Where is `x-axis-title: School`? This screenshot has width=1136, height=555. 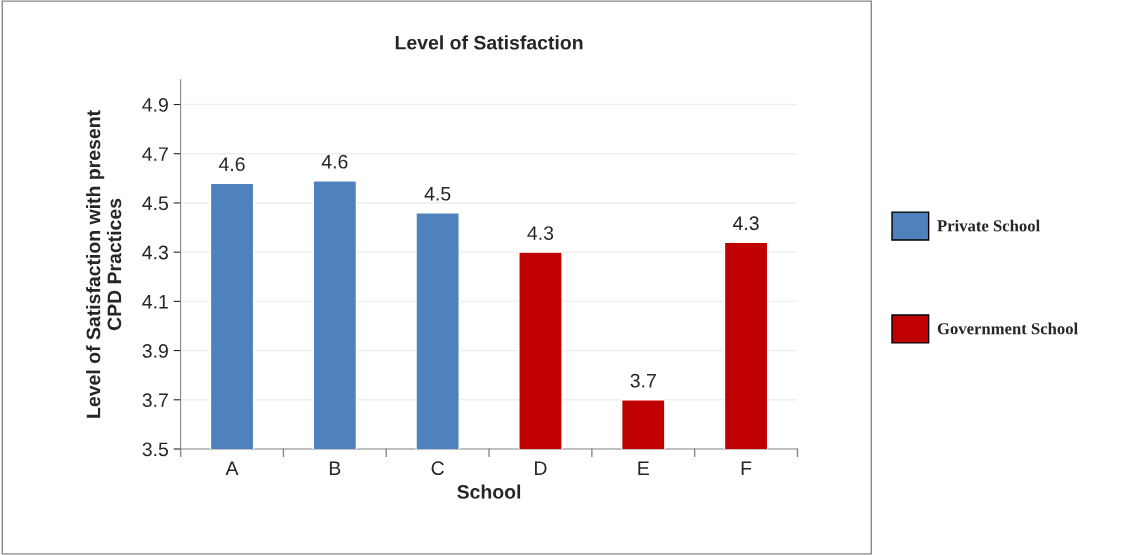 x-axis-title: School is located at coordinates (489, 491).